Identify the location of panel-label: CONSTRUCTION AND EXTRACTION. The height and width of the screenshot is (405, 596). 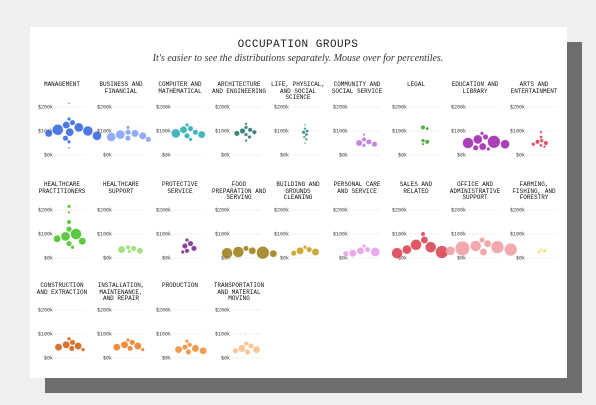
(62, 289).